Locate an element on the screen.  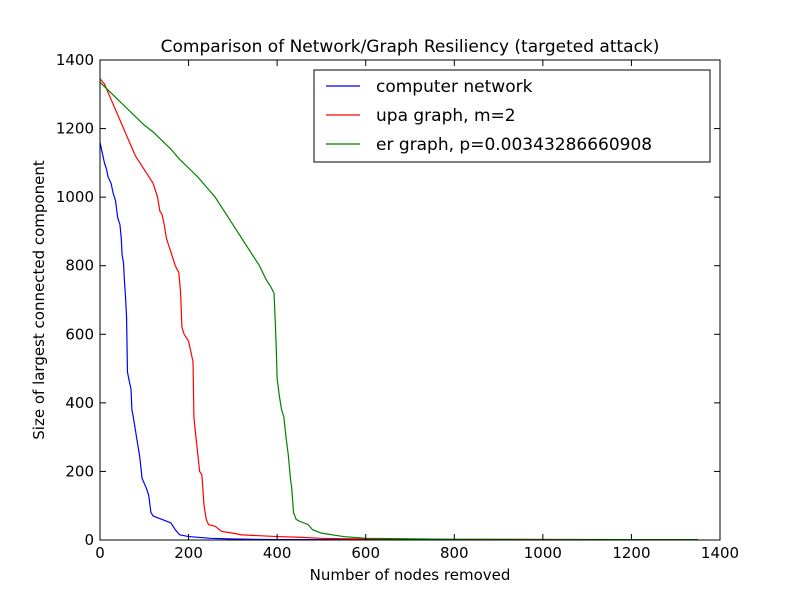
y-axis-label: Size of largest connected component is located at coordinates (39, 300).